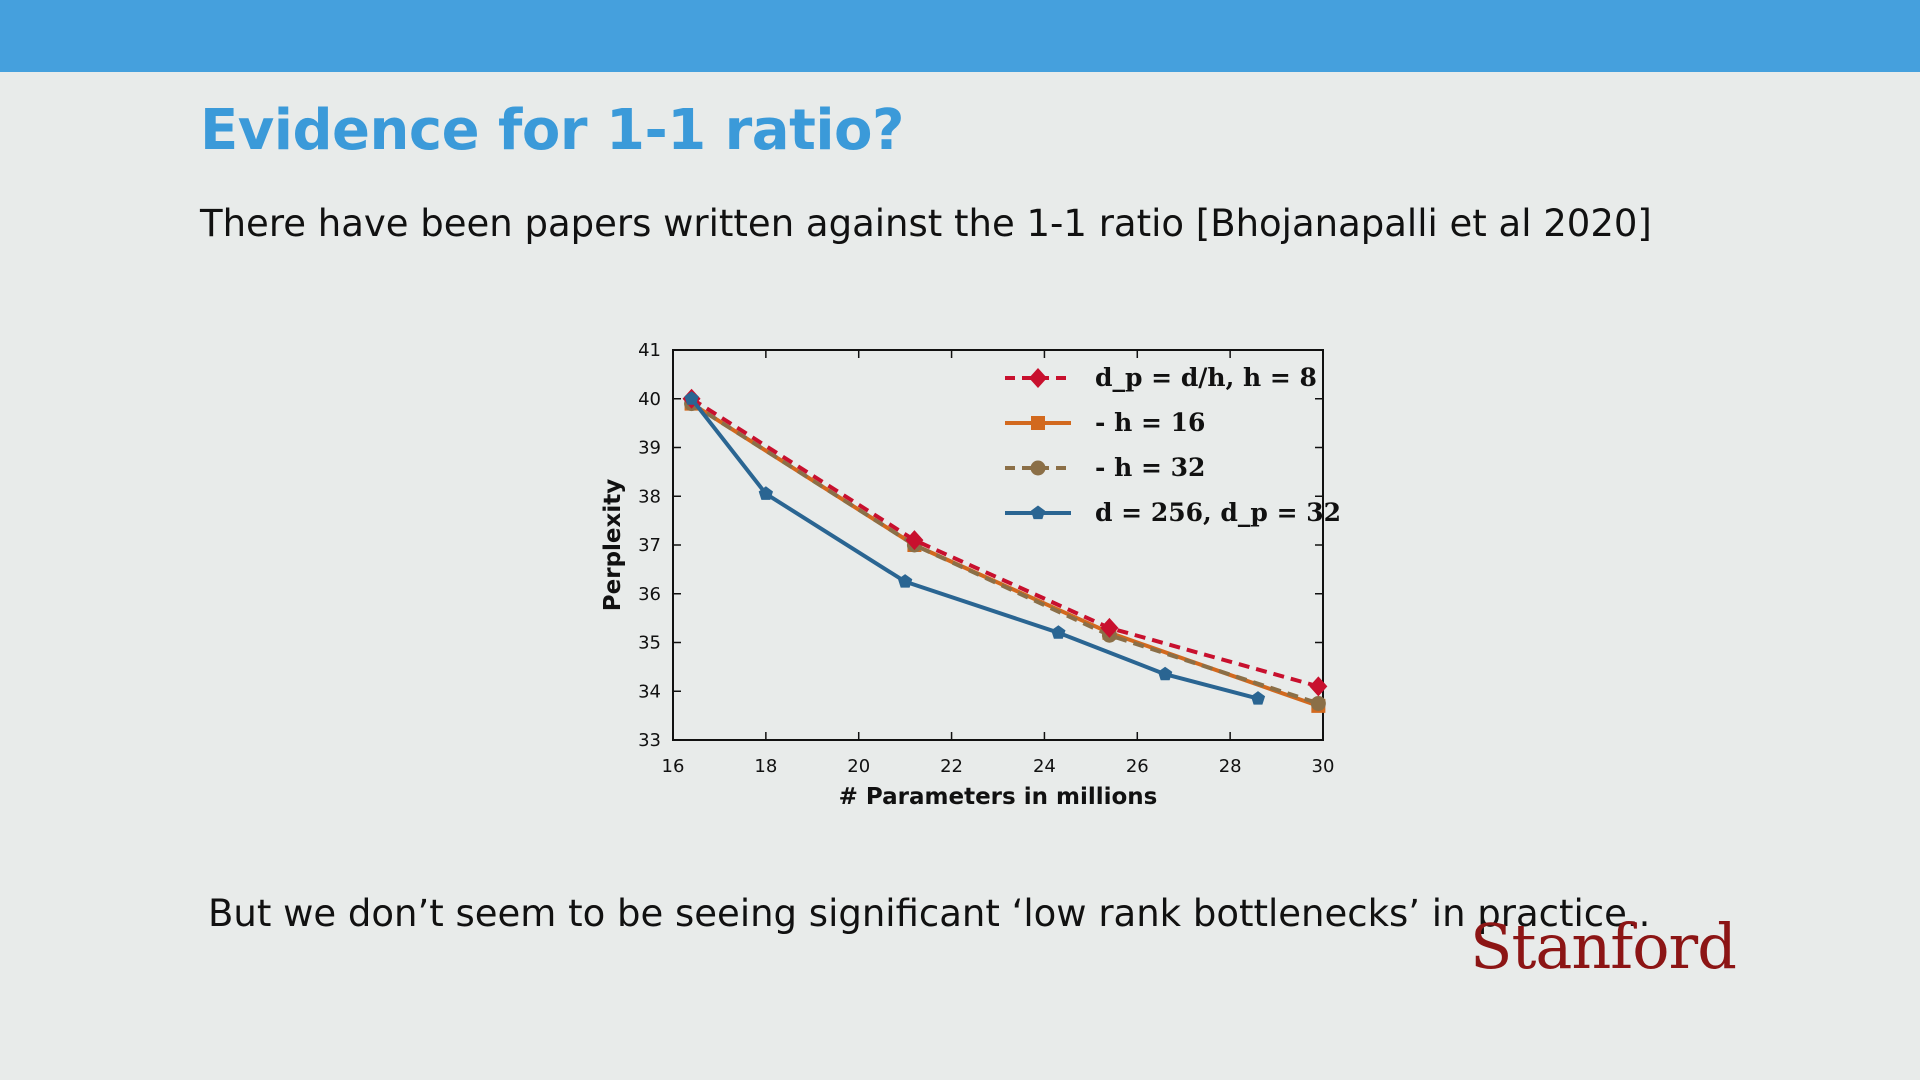 The height and width of the screenshot is (1080, 1920). I want to click on legend-label: d_p = d/h, h = 8, so click(1206, 377).